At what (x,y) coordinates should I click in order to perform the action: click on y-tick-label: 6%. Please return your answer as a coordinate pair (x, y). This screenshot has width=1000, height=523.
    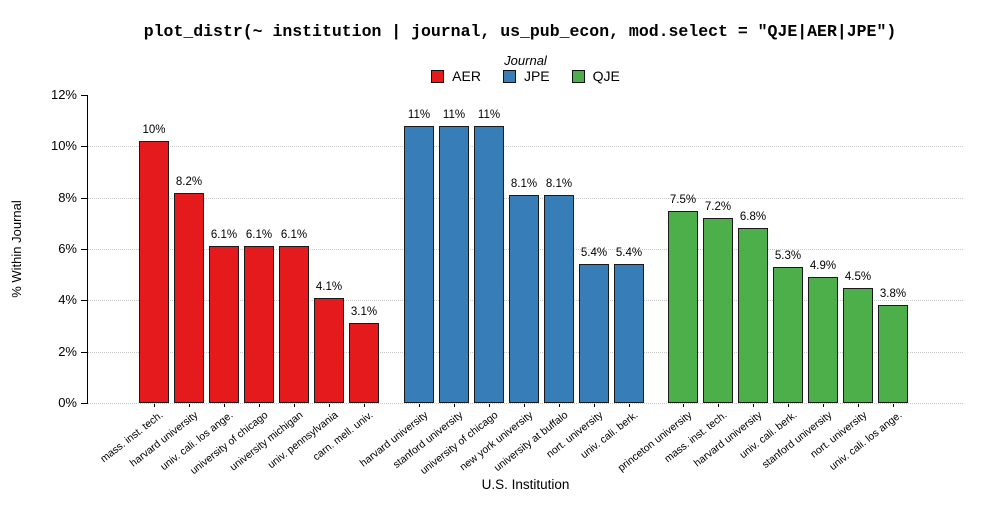
    Looking at the image, I should click on (67, 248).